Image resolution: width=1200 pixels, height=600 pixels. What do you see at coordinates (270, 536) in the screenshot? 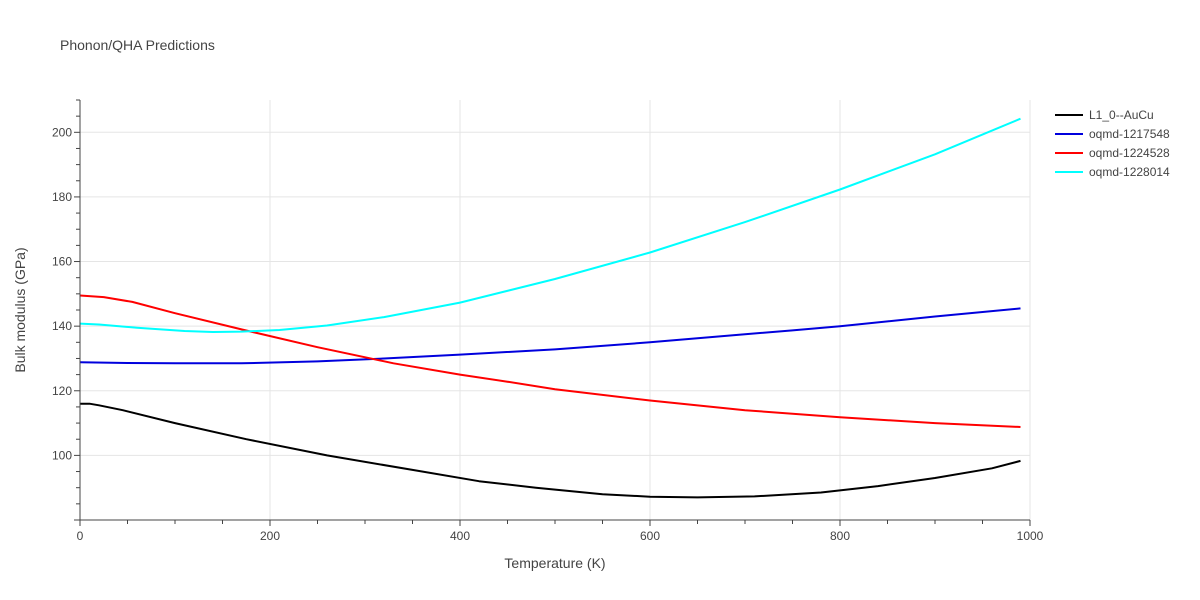
I see `x-tick-label: 200` at bounding box center [270, 536].